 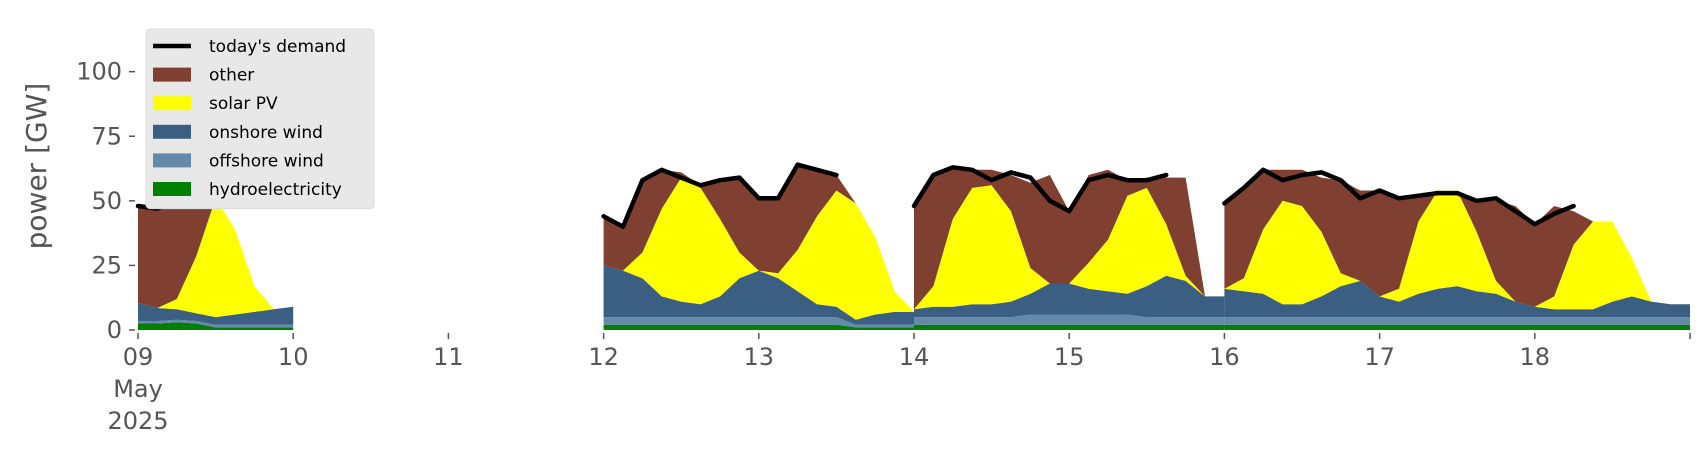 I want to click on legend-swatch-solar-pv, so click(x=172, y=103).